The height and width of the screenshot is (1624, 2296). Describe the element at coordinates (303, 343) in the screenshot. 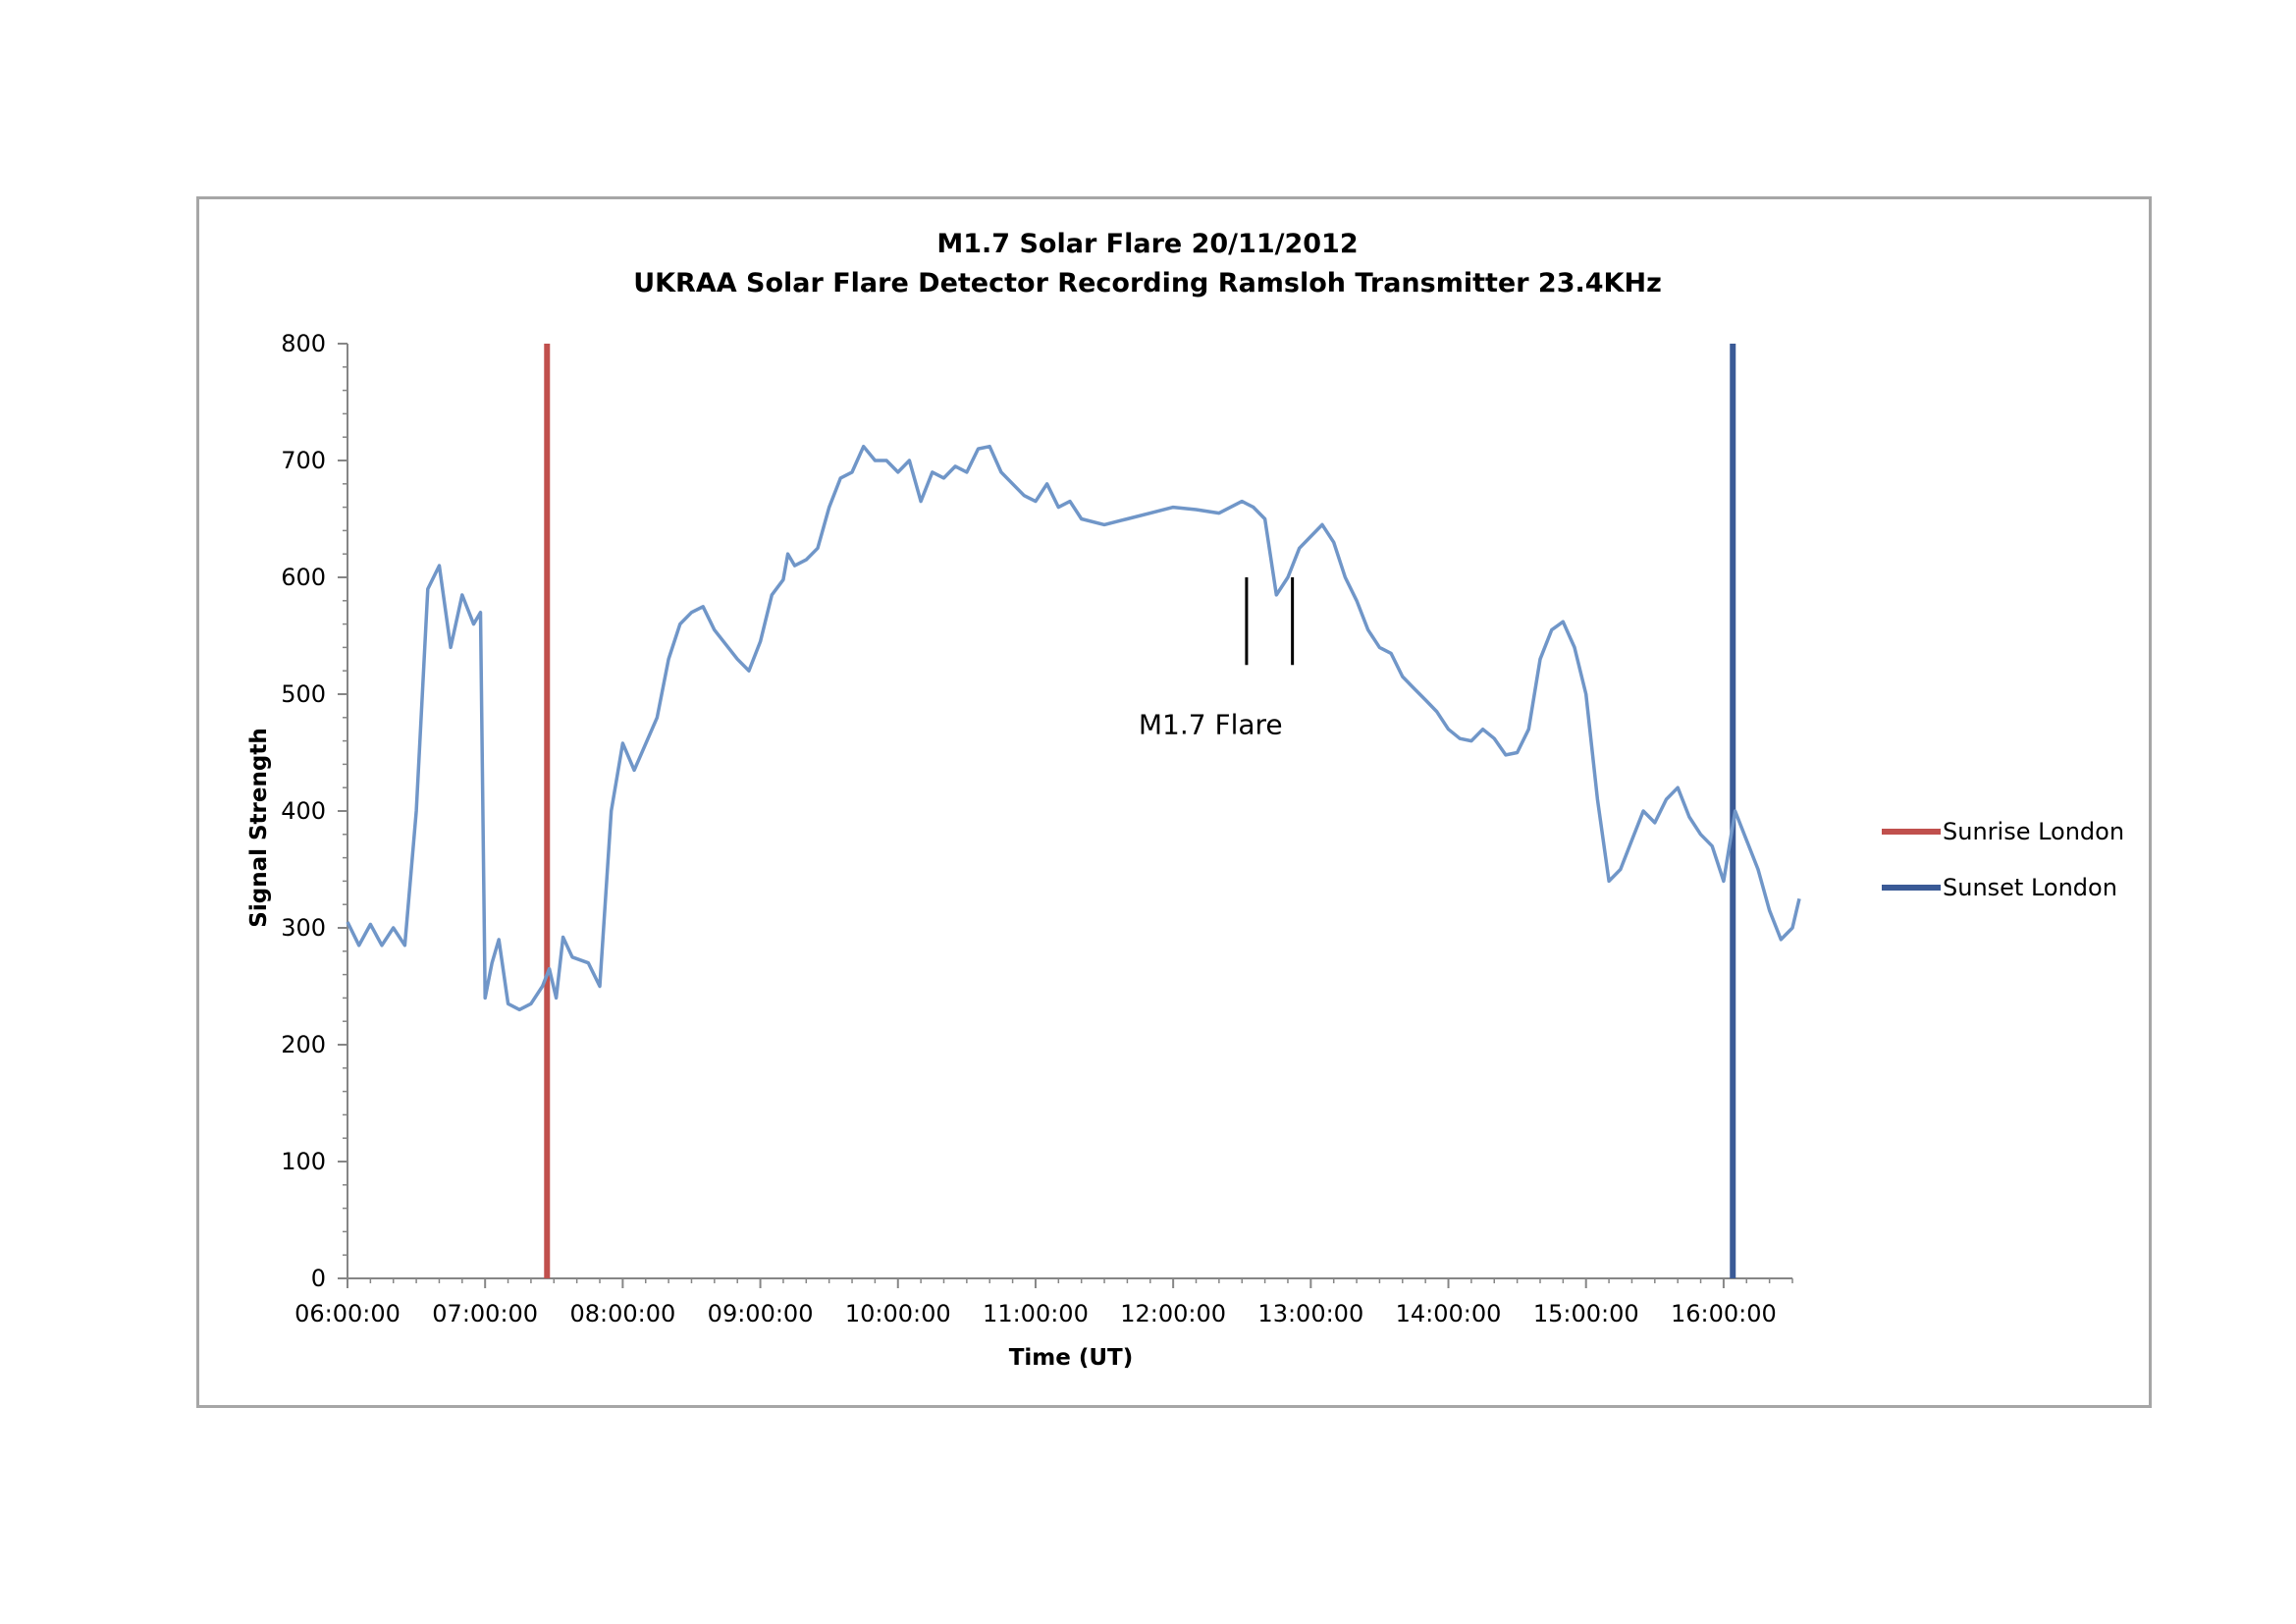

I see `y-tick-label: 800` at that location.